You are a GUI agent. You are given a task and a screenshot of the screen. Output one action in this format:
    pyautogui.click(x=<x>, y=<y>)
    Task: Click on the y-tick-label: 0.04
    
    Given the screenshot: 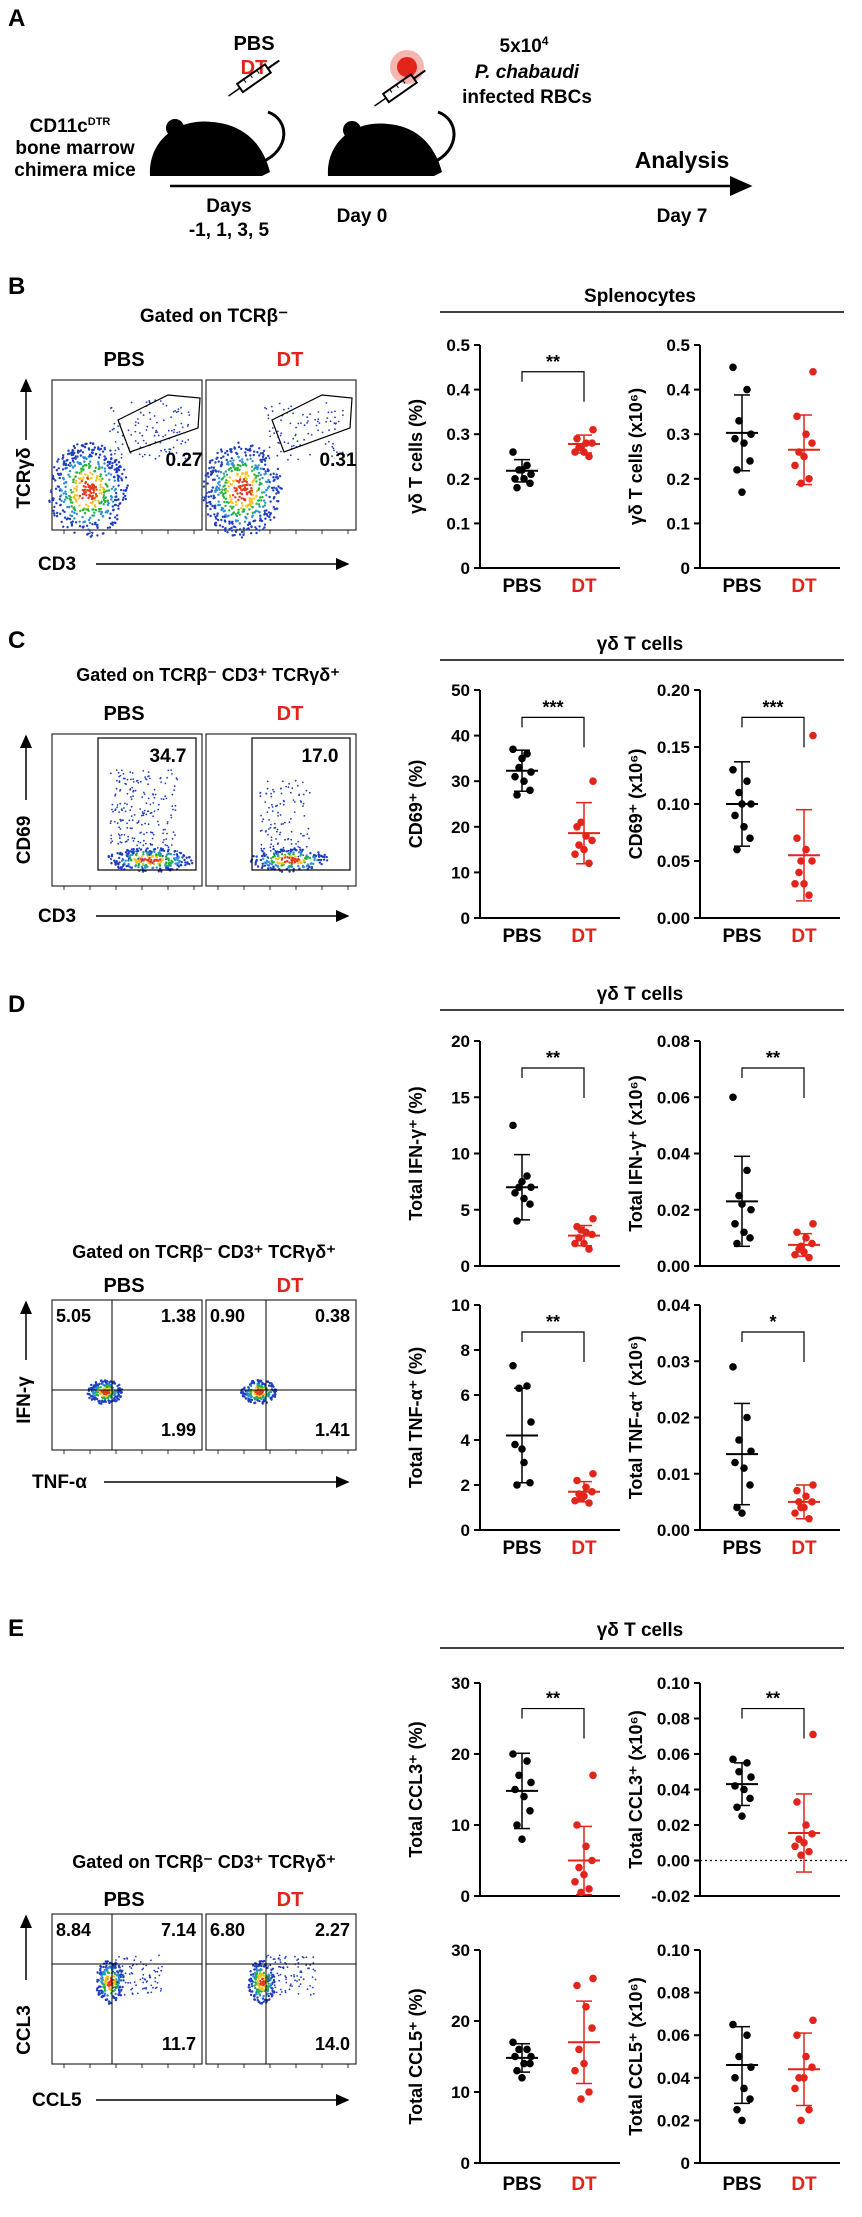 What is the action you would take?
    pyautogui.click(x=674, y=1154)
    